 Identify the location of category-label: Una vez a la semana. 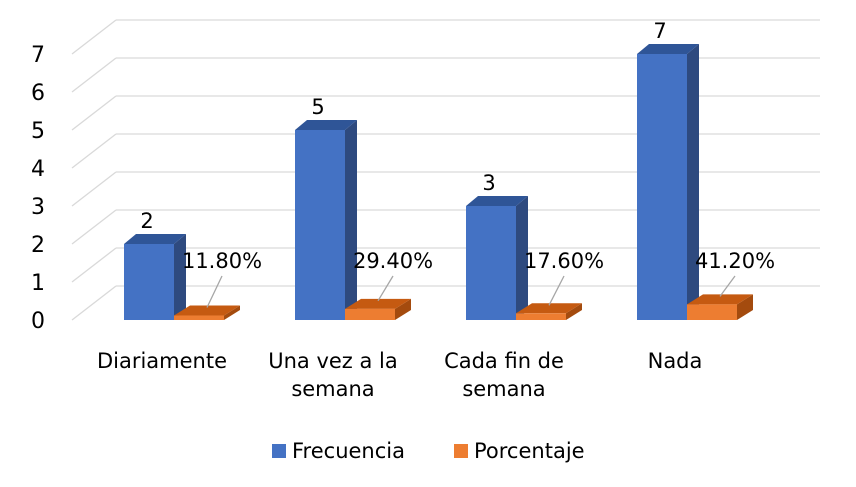
(333, 375).